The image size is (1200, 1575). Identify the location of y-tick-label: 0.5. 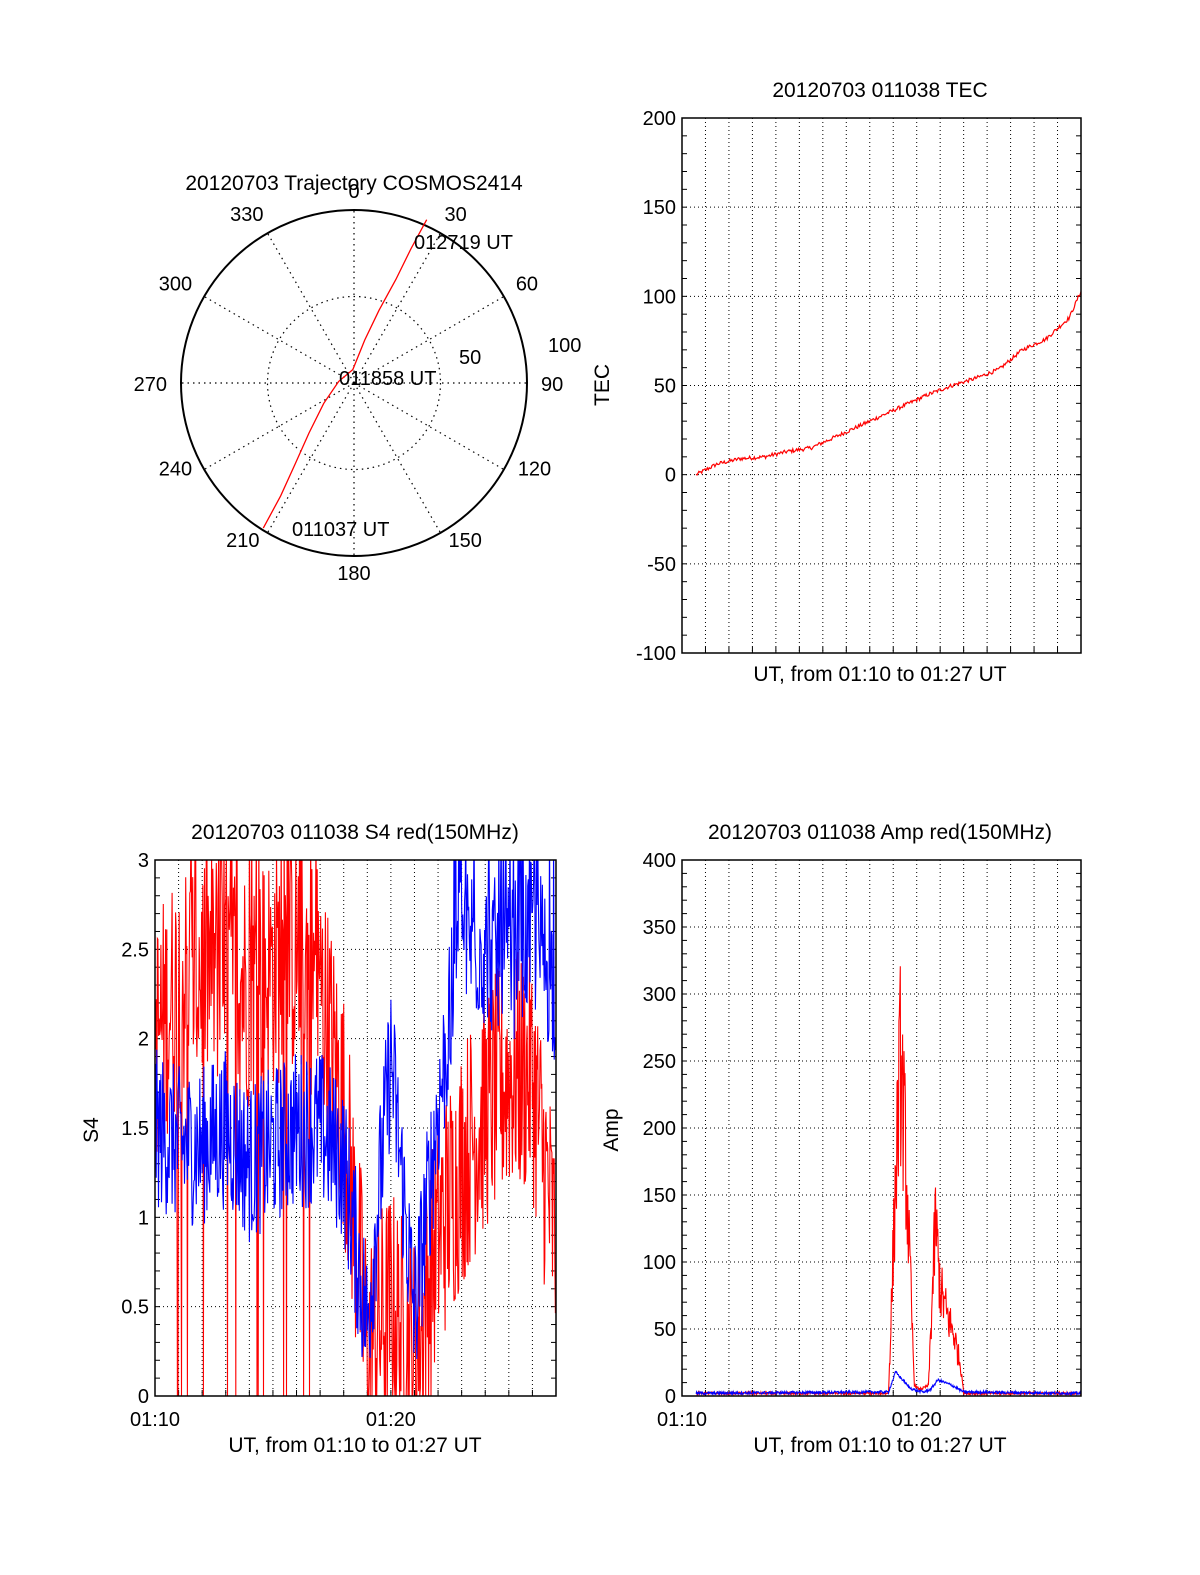
(135, 1308).